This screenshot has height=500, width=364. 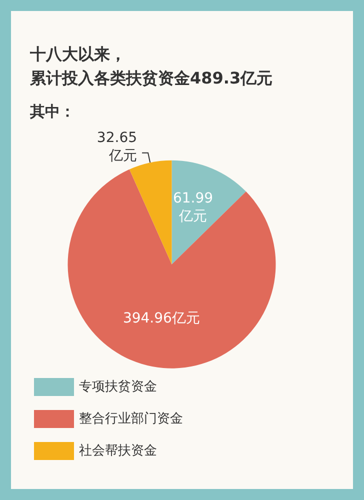 What do you see at coordinates (193, 207) in the screenshot?
I see `data-label: 61.99亿元` at bounding box center [193, 207].